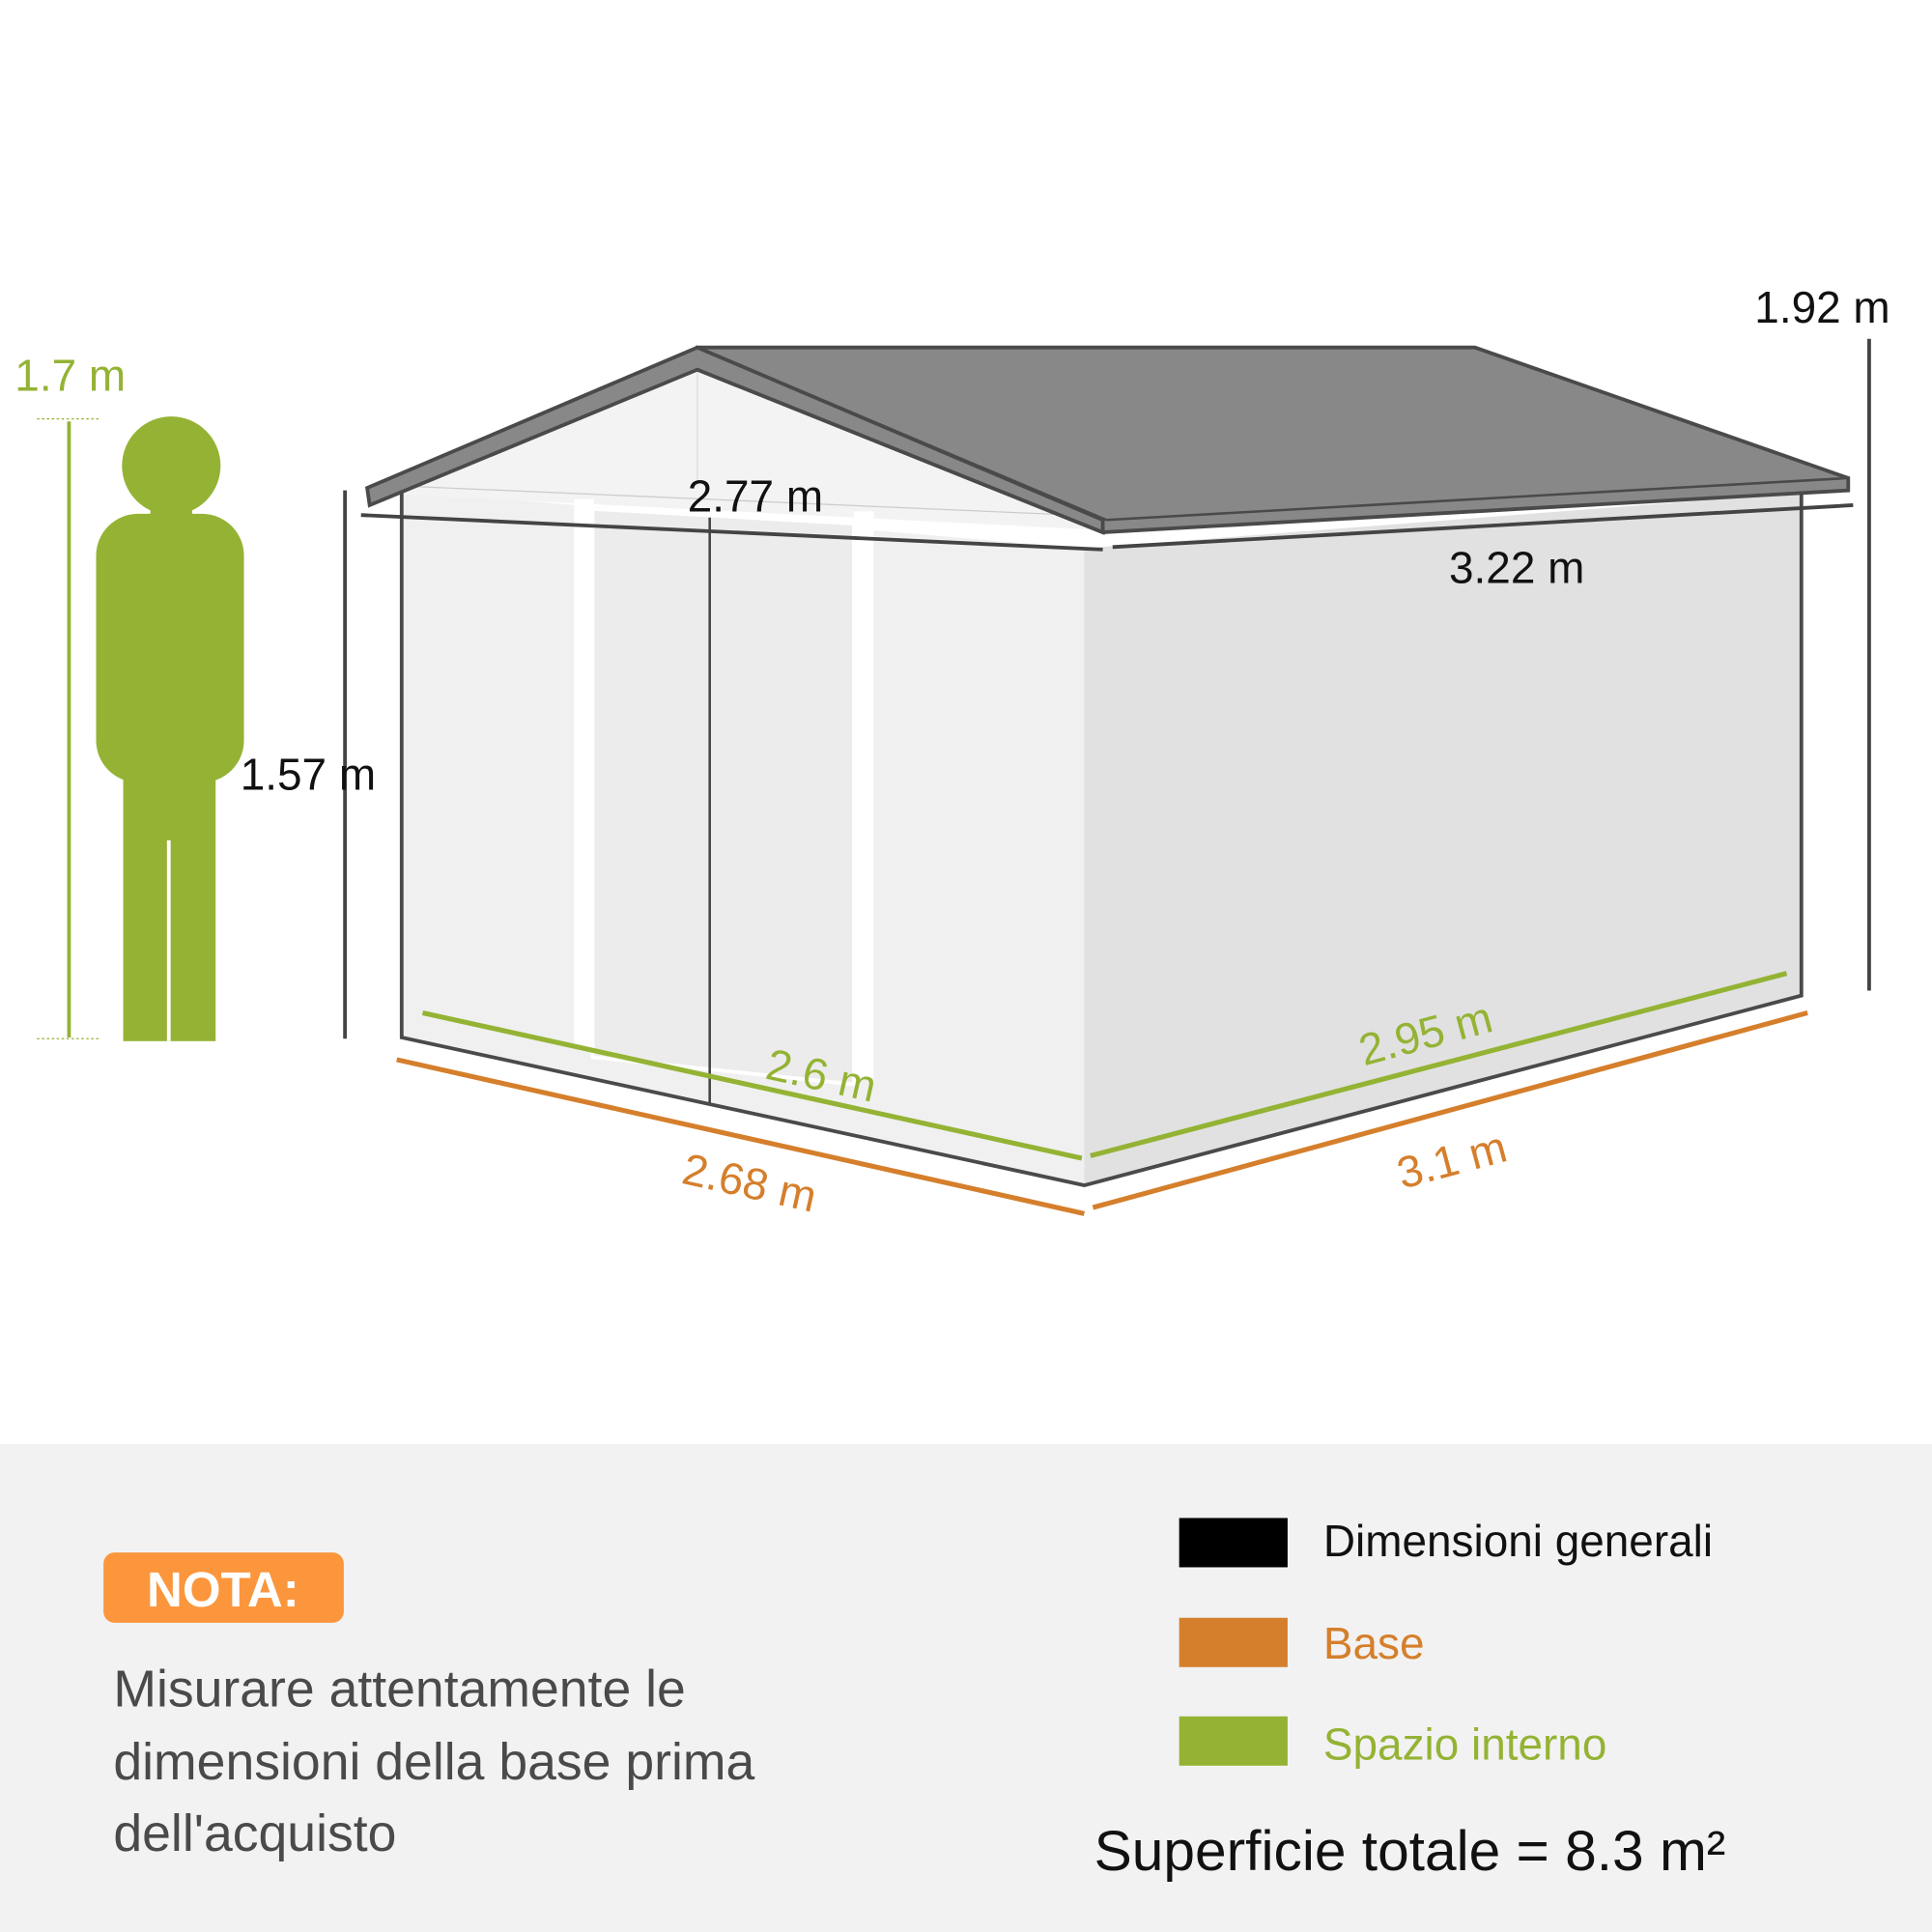 This screenshot has height=1932, width=1932. I want to click on note-line-2: dimensioni della base prima, so click(433, 1762).